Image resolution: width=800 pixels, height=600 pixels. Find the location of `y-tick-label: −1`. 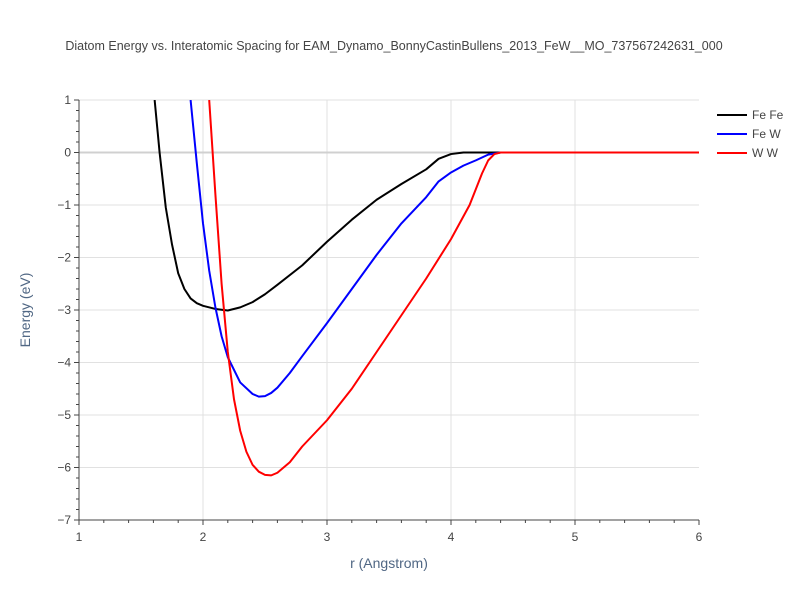

y-tick-label: −1 is located at coordinates (64, 205).